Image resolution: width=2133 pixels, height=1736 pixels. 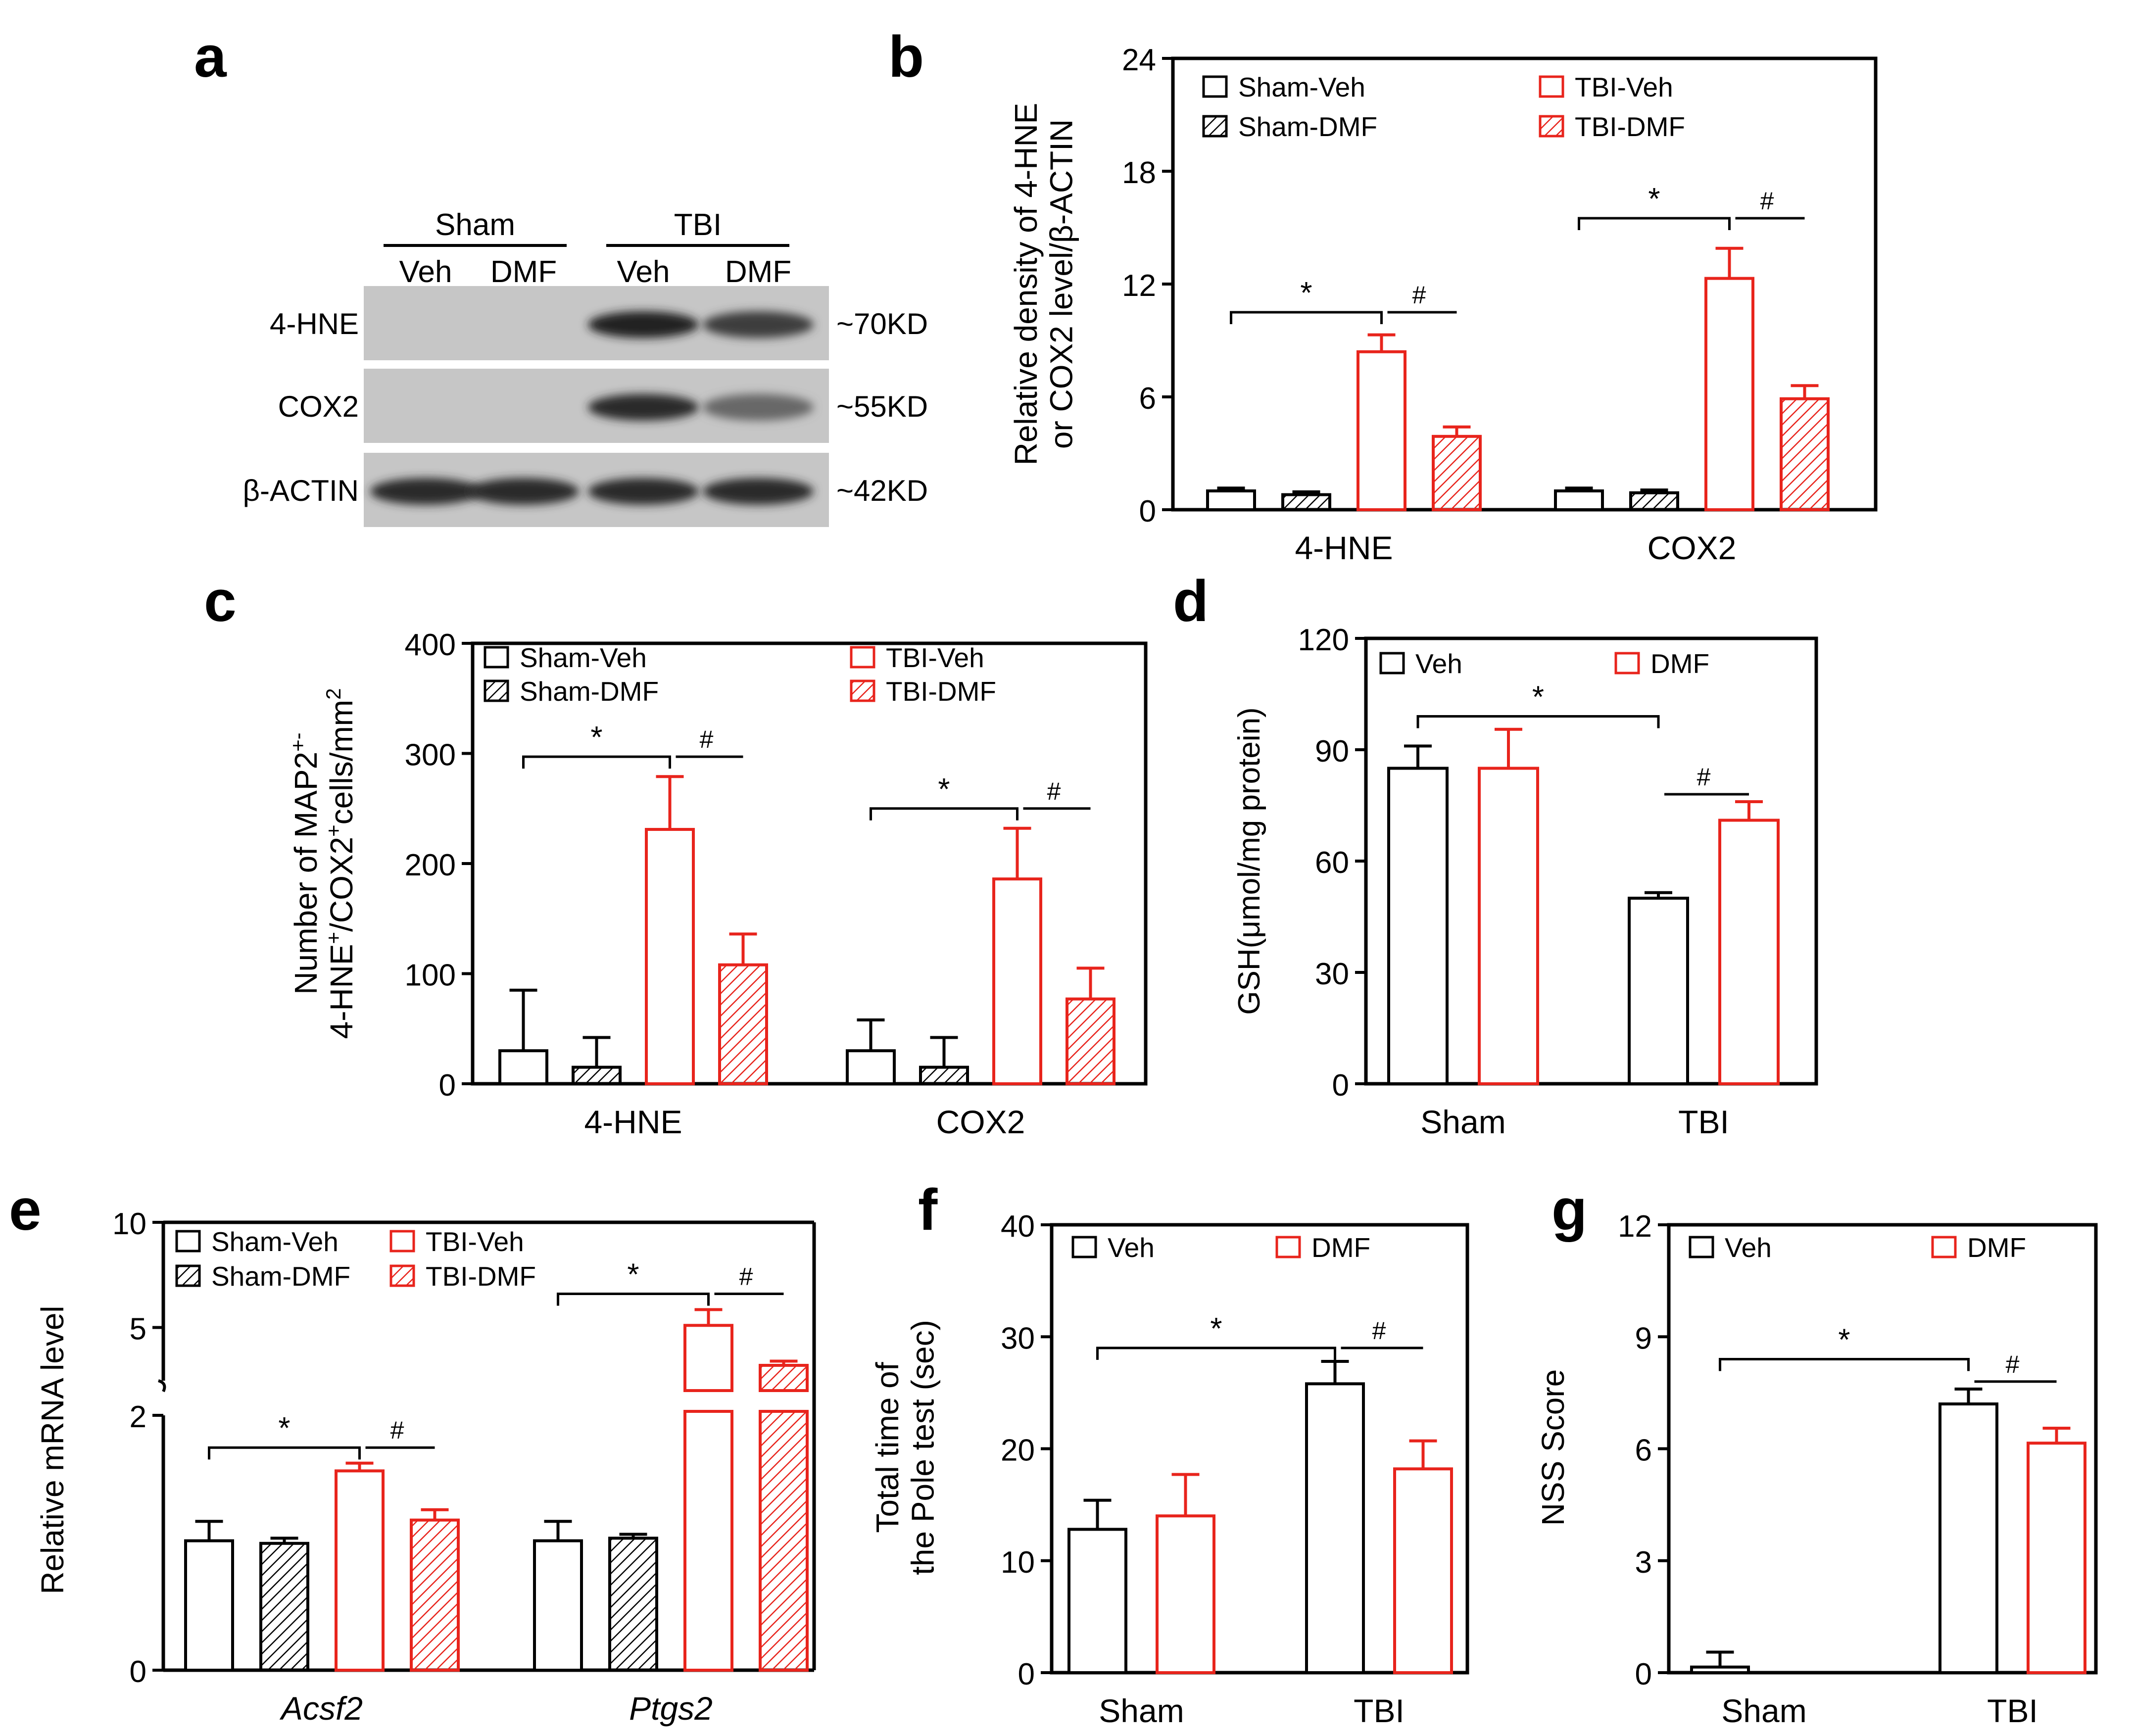 What do you see at coordinates (809, 863) in the screenshot?
I see `c-axes-frame` at bounding box center [809, 863].